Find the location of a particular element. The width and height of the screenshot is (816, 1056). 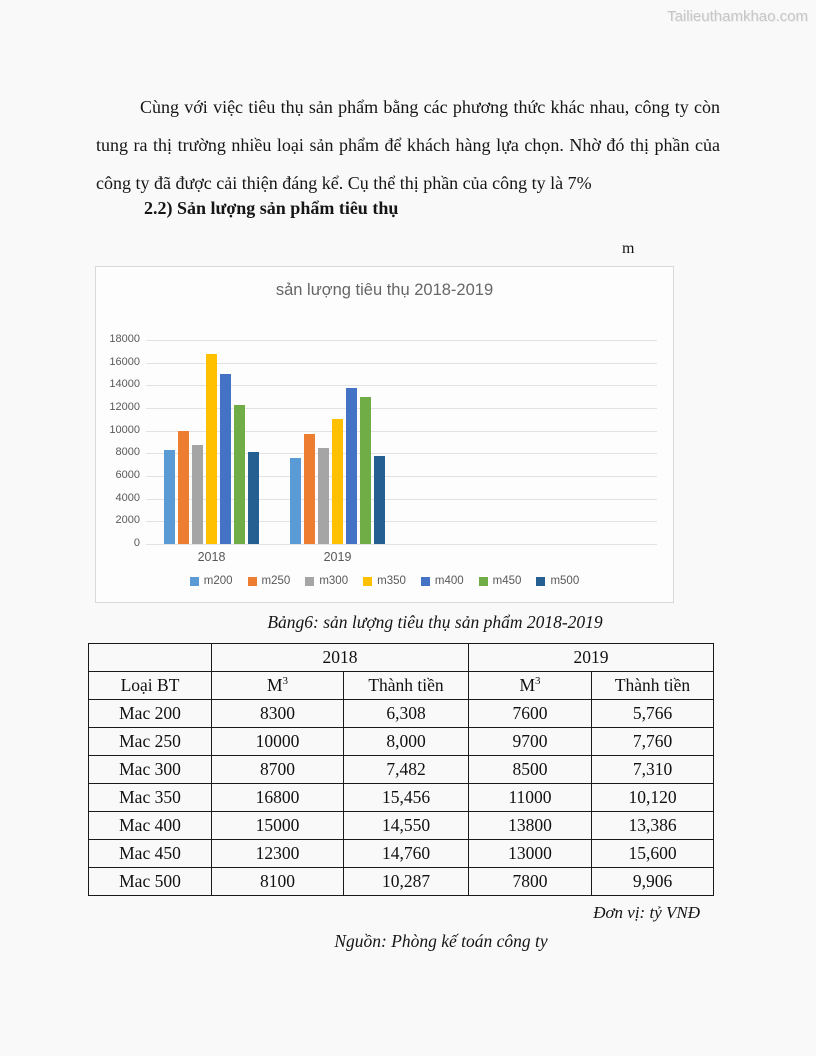

table-row: Mac 450 12300 14,760 13000 15,600 is located at coordinates (401, 853).